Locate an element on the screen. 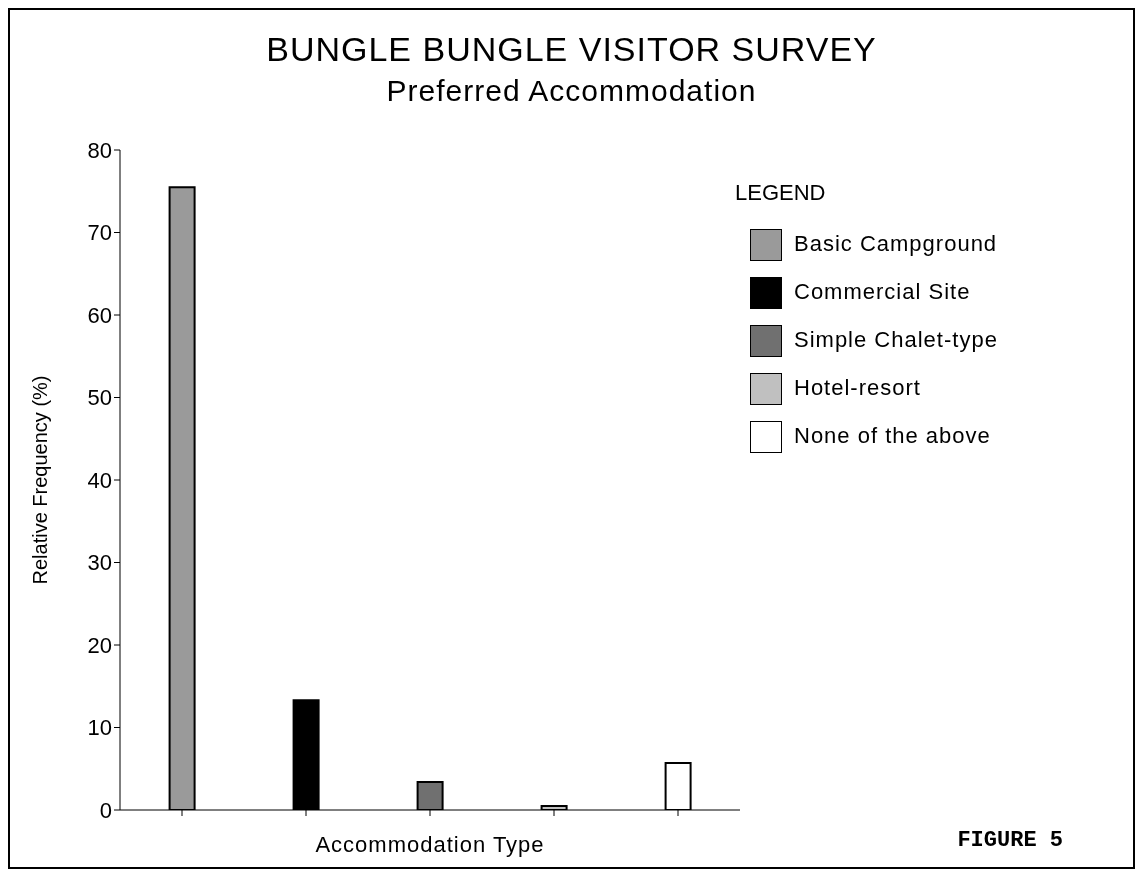 Image resolution: width=1141 pixels, height=875 pixels. y-tick-label: 70 is located at coordinates (99, 233).